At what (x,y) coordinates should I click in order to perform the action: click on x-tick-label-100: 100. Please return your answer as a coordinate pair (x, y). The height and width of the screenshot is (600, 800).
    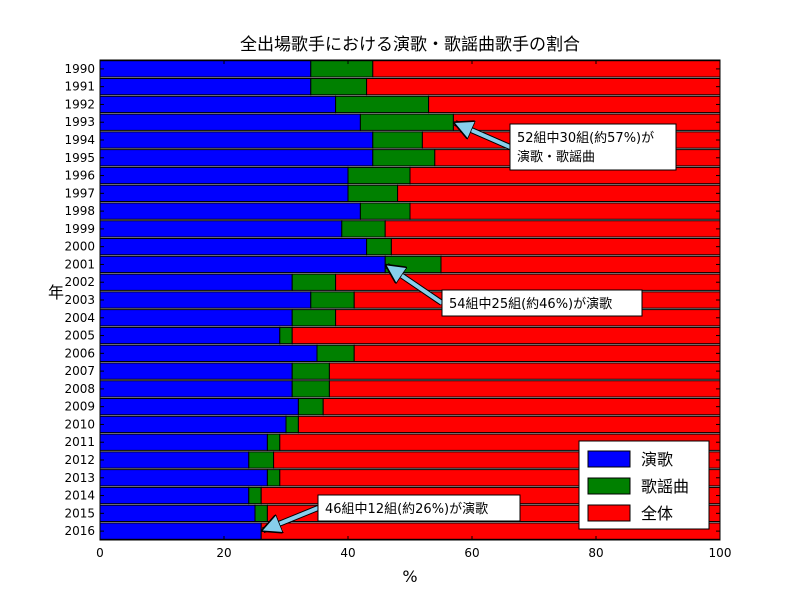
    Looking at the image, I should click on (720, 553).